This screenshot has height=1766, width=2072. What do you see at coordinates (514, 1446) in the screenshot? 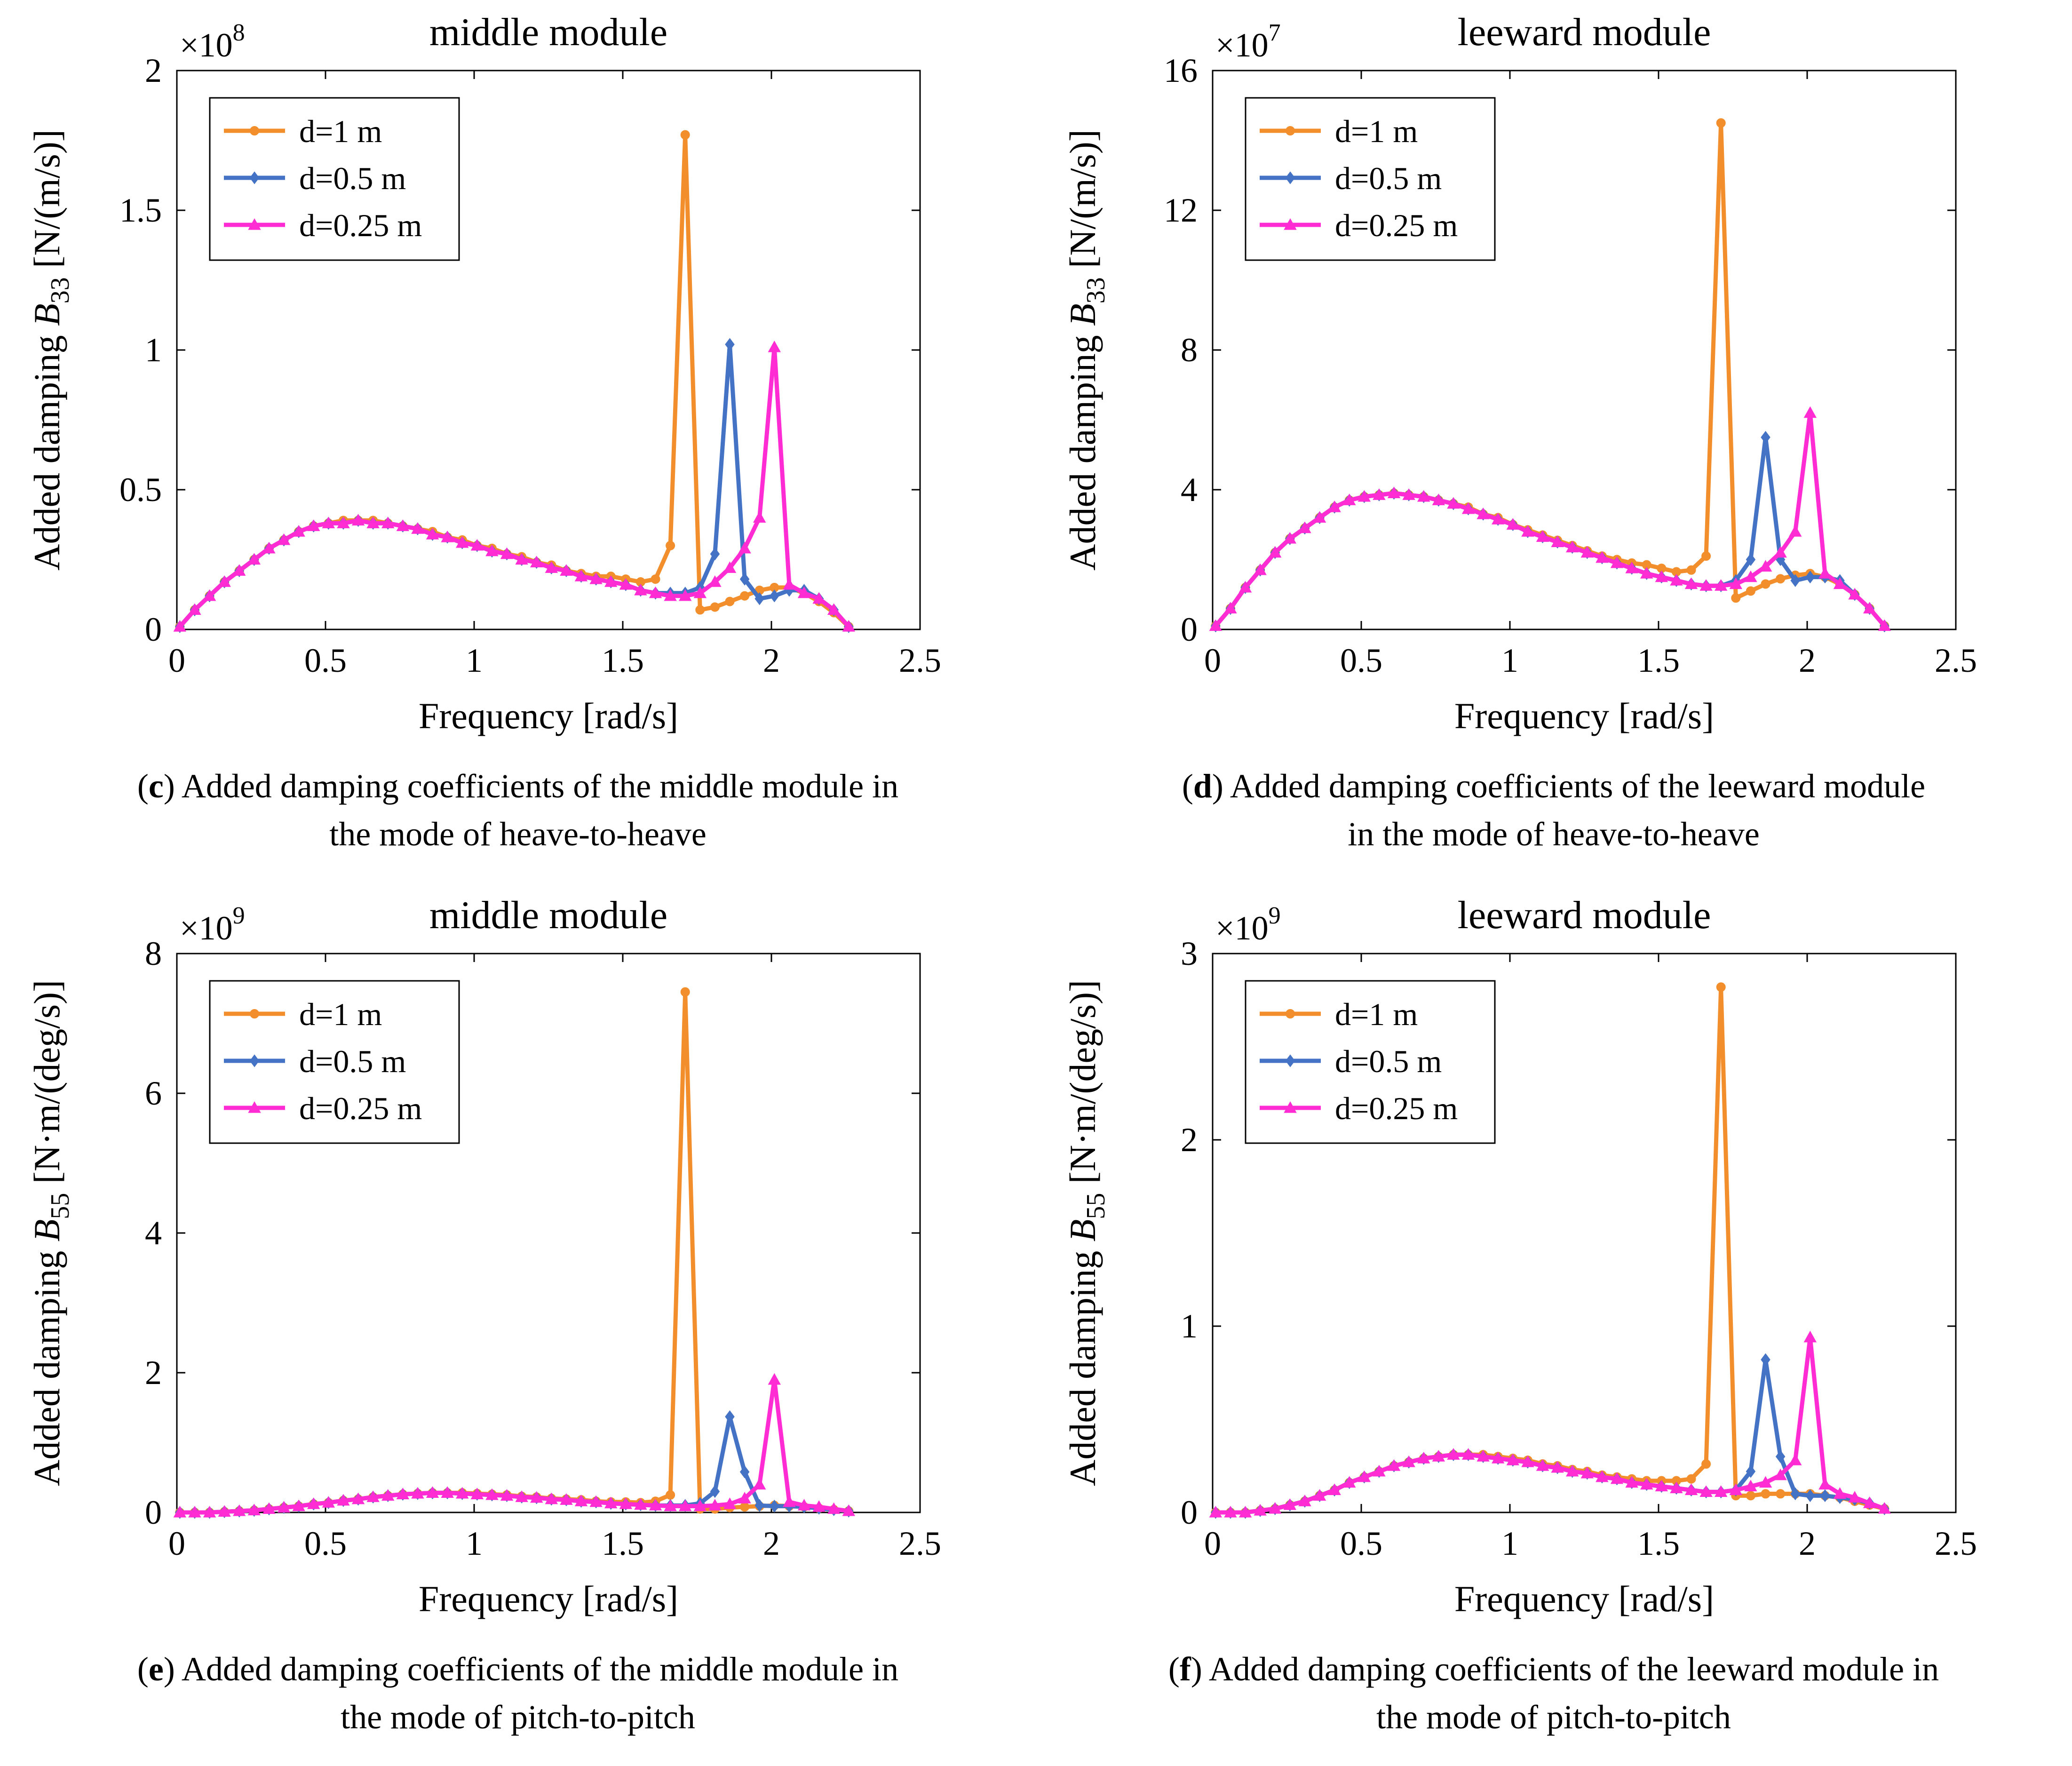
I see `series-line-d025` at bounding box center [514, 1446].